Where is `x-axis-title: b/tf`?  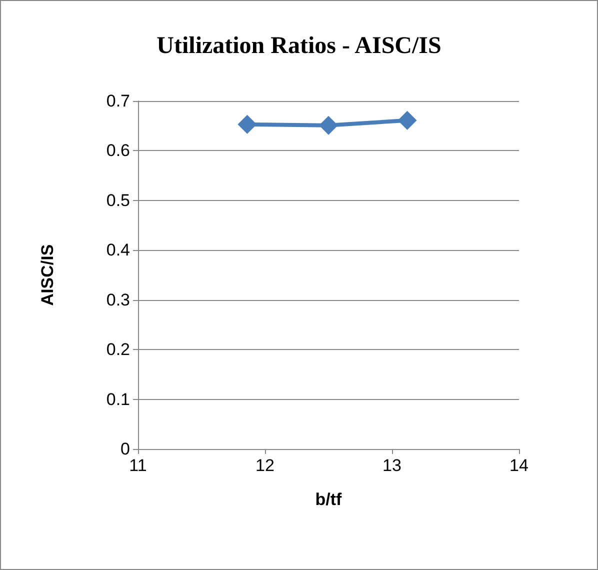 x-axis-title: b/tf is located at coordinates (328, 499).